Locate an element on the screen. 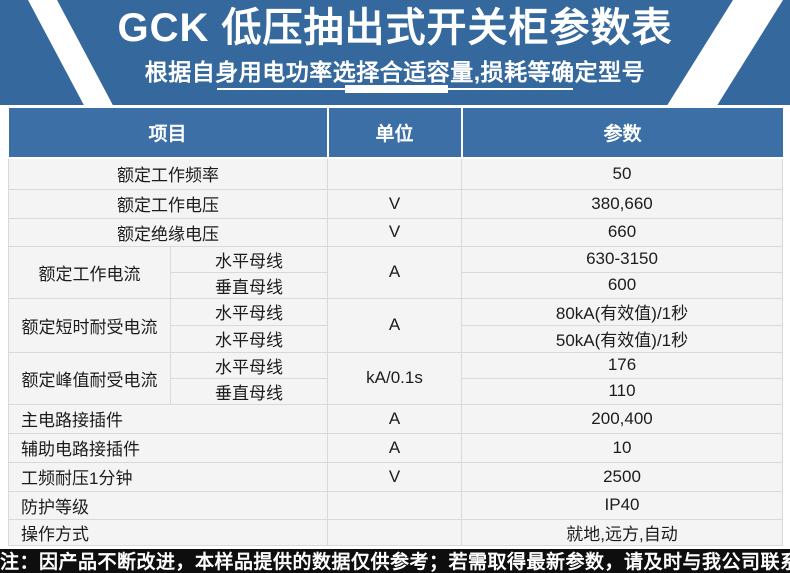 This screenshot has height=573, width=790. value-cell: 380,660 is located at coordinates (622, 203).